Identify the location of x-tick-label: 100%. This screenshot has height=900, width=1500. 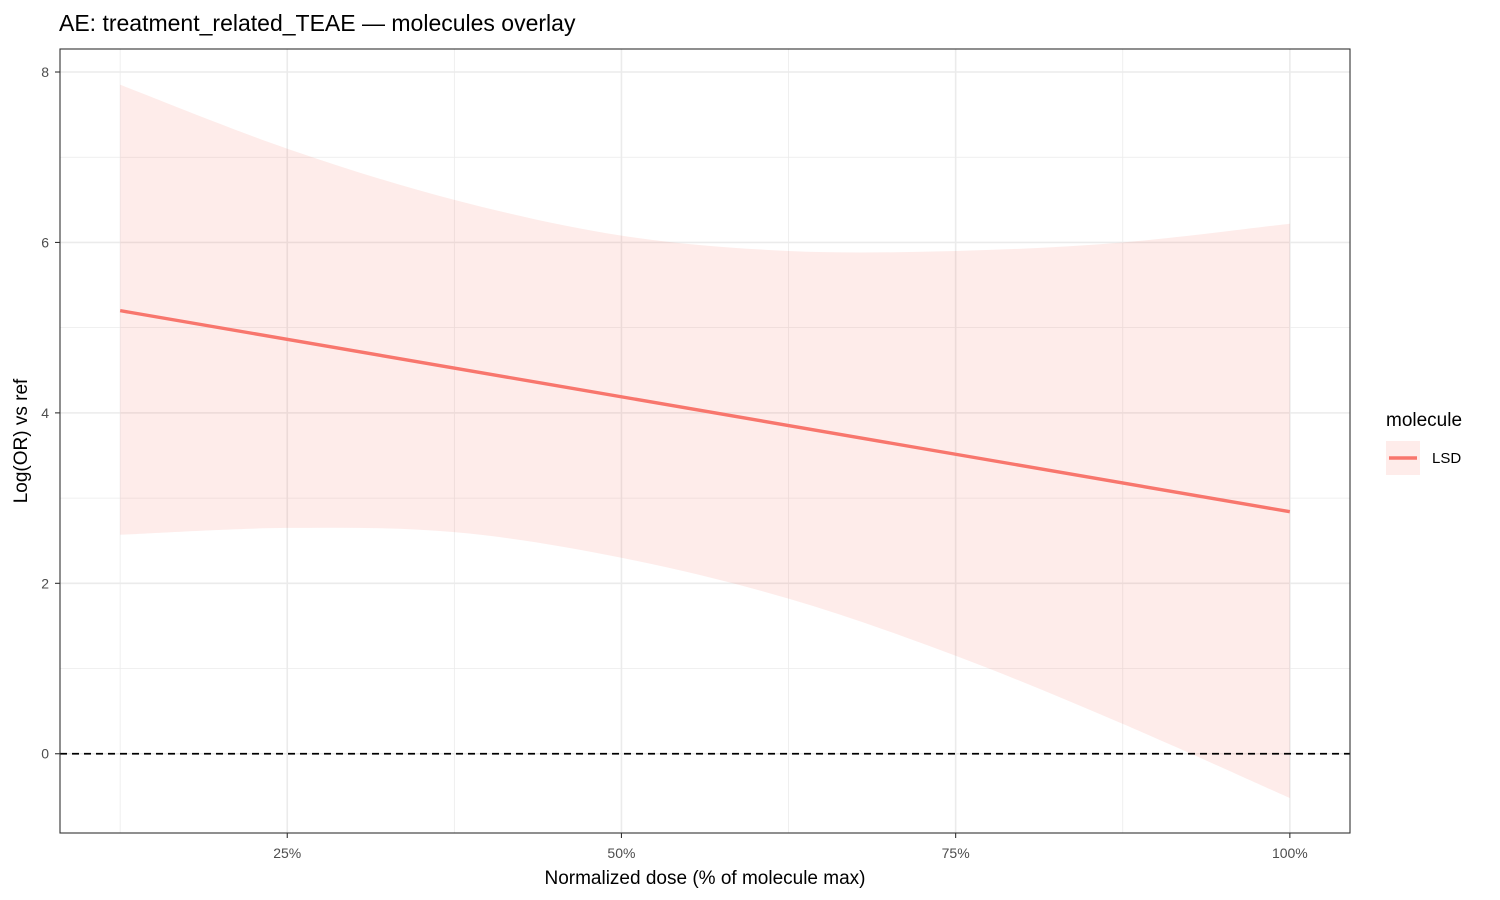
(1290, 853).